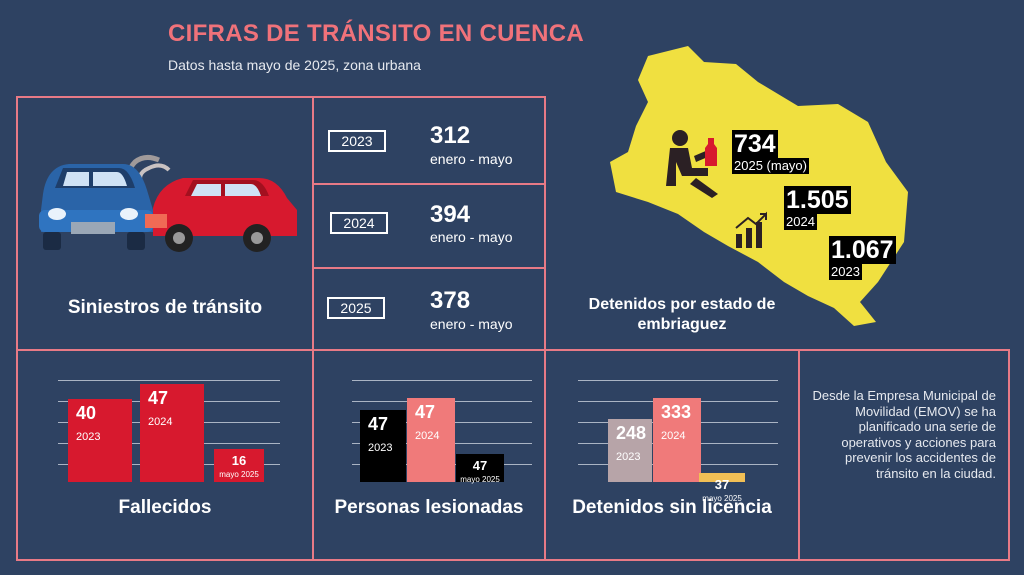 The width and height of the screenshot is (1024, 575). I want to click on cuenca-map-icon, so click(759, 186).